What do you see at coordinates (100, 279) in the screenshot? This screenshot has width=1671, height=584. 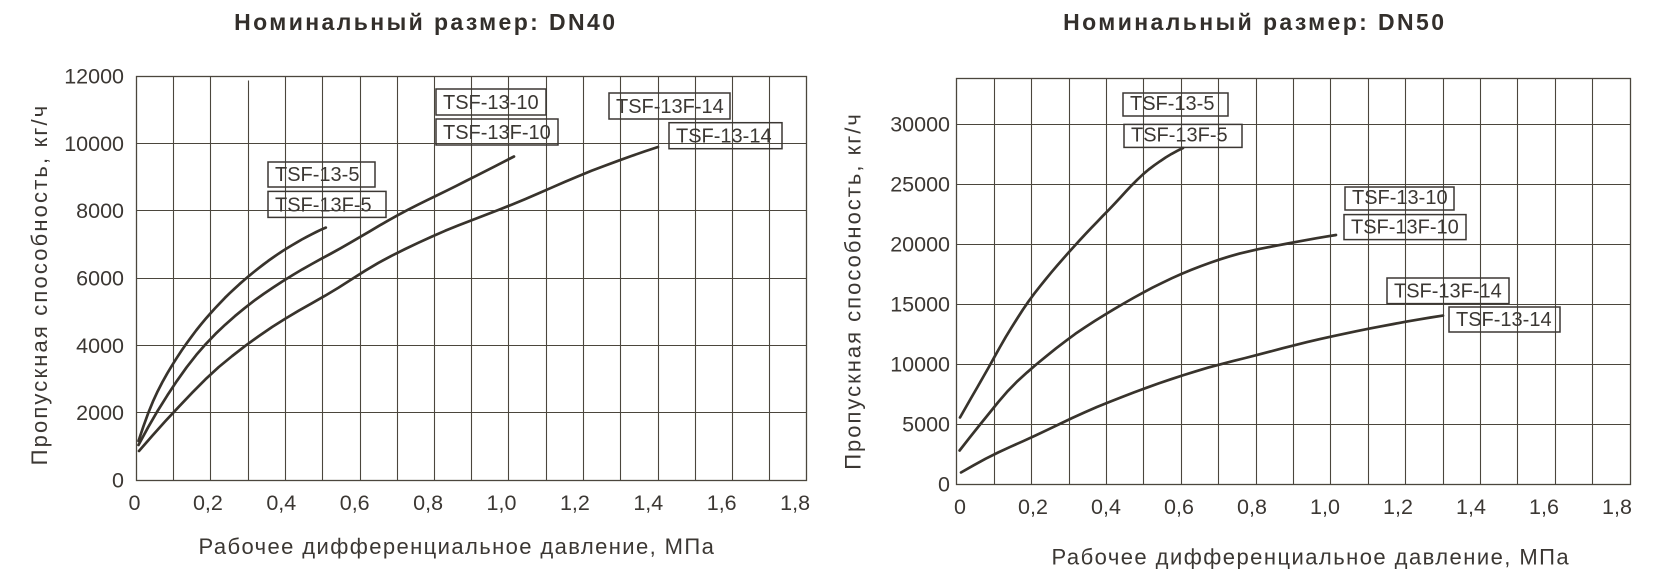 I see `svg-text: 6000` at bounding box center [100, 279].